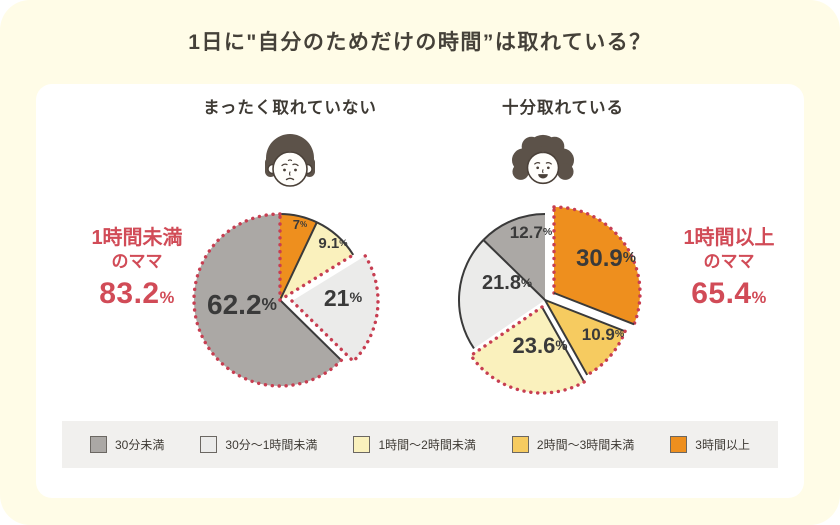 This screenshot has height=525, width=840. Describe the element at coordinates (333, 243) in the screenshot. I see `slice-value-label: 9.1%` at that location.